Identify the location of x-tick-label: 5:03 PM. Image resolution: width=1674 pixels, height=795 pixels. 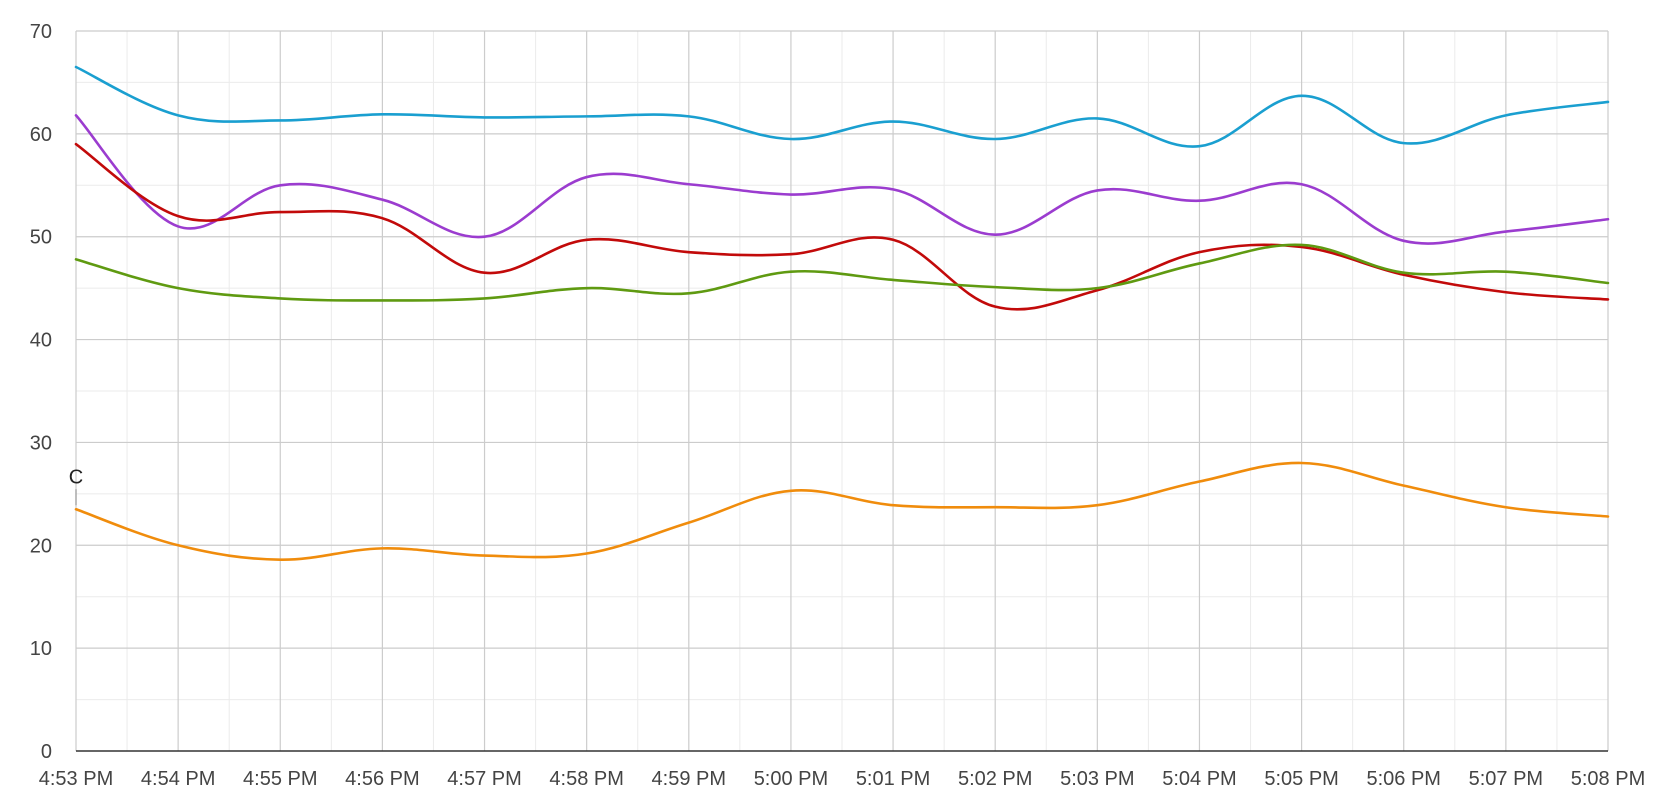
(1097, 779).